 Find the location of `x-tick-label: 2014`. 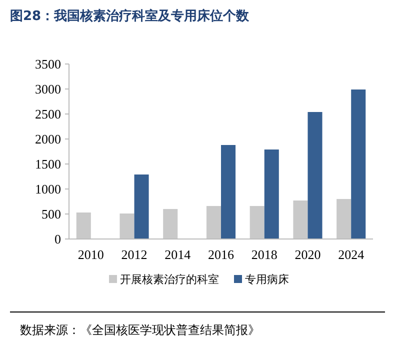

x-tick-label: 2014 is located at coordinates (178, 254).